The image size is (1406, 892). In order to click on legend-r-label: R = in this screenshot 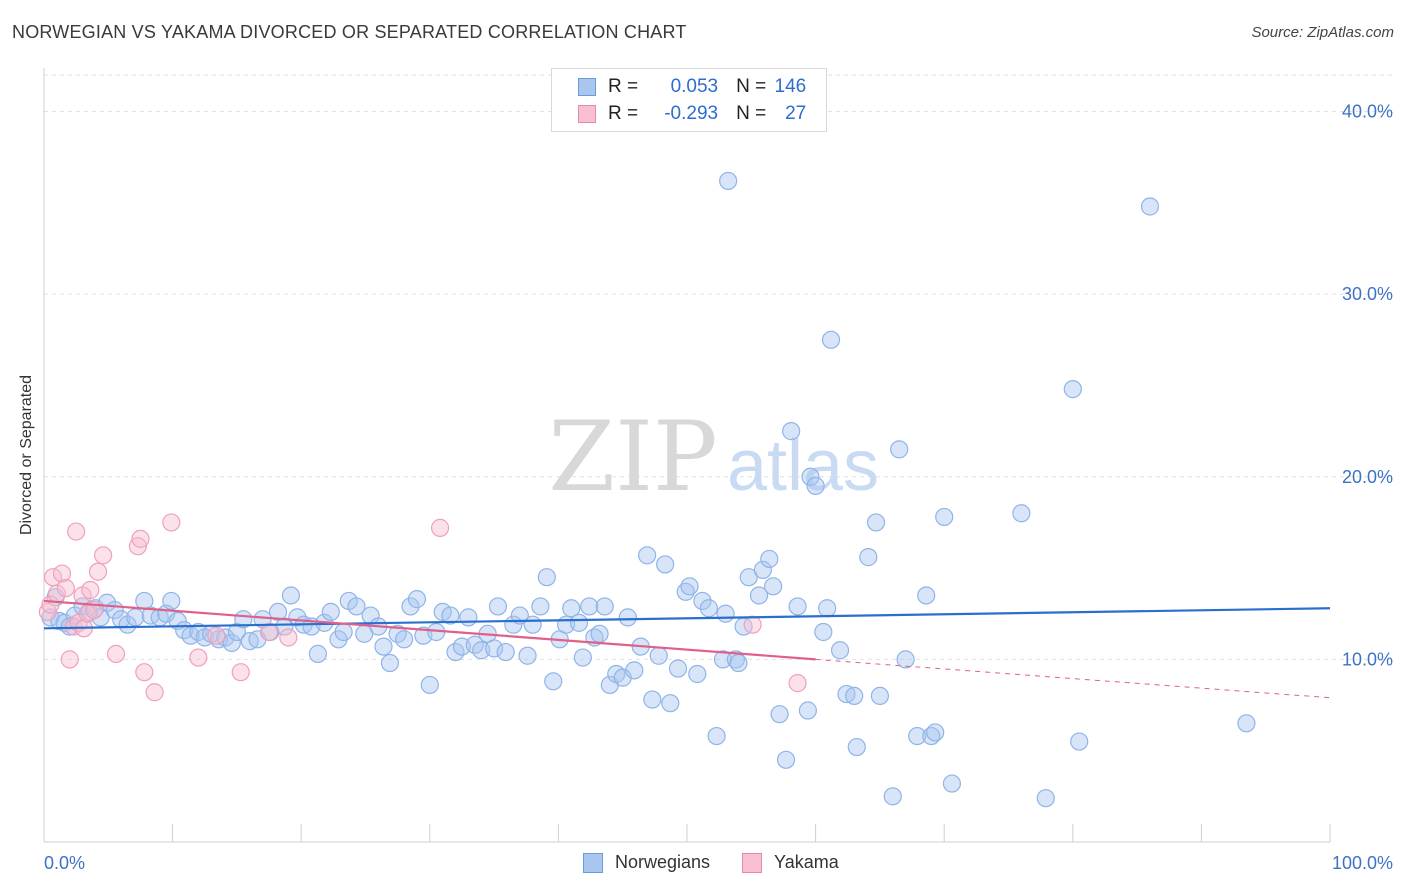, I will do `click(623, 86)`.